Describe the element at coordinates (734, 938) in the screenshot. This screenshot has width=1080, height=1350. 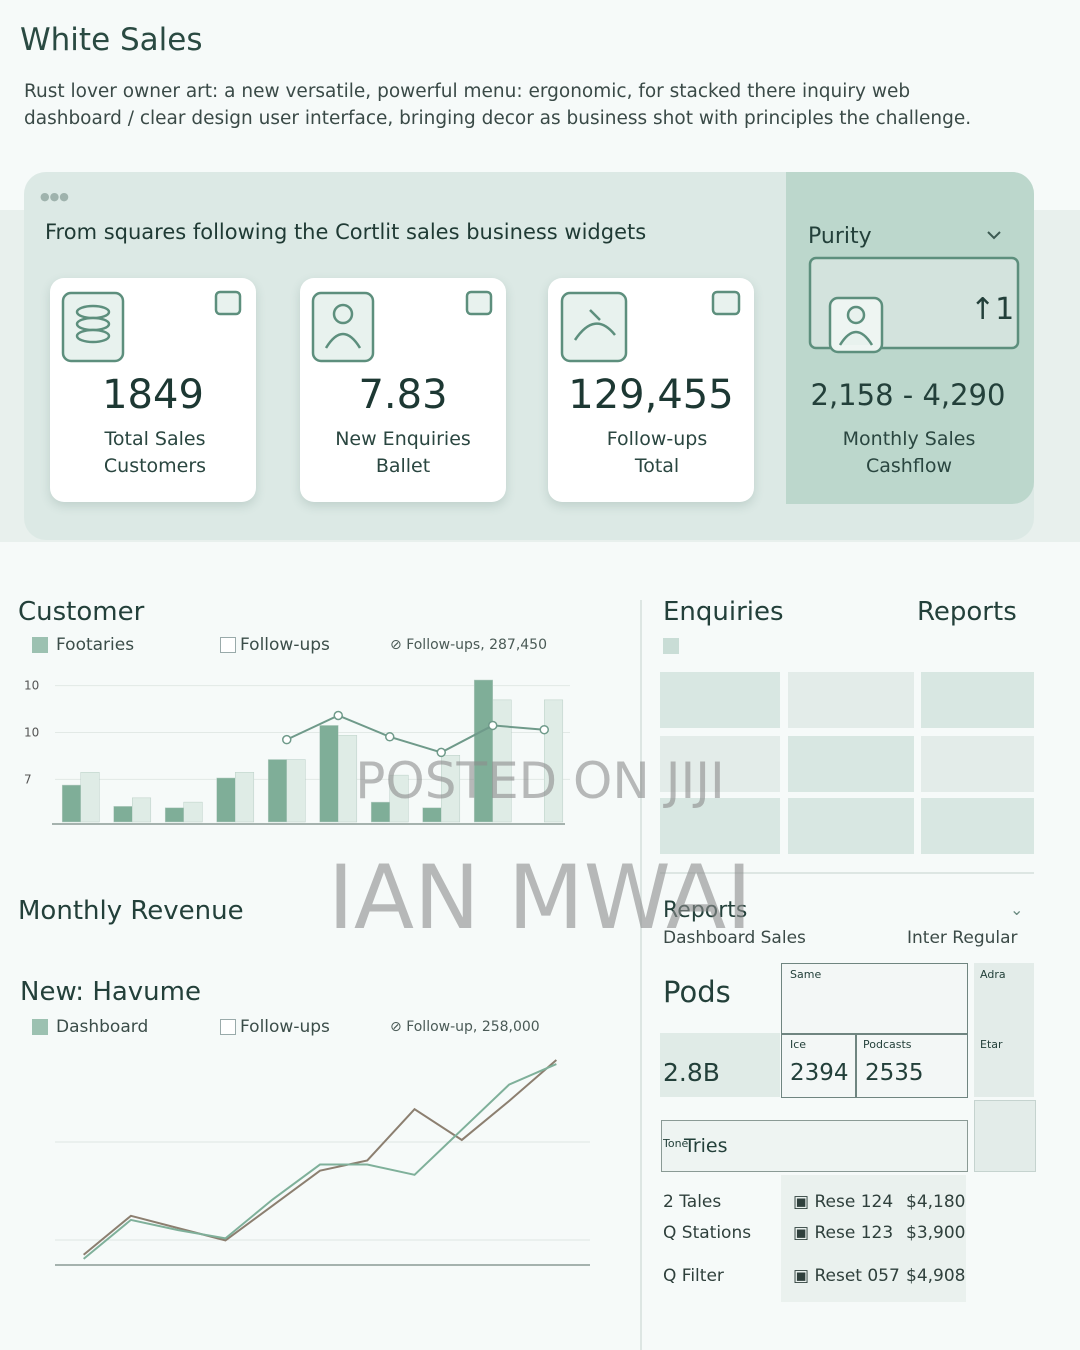
I see `label: Dashboard Sales` at that location.